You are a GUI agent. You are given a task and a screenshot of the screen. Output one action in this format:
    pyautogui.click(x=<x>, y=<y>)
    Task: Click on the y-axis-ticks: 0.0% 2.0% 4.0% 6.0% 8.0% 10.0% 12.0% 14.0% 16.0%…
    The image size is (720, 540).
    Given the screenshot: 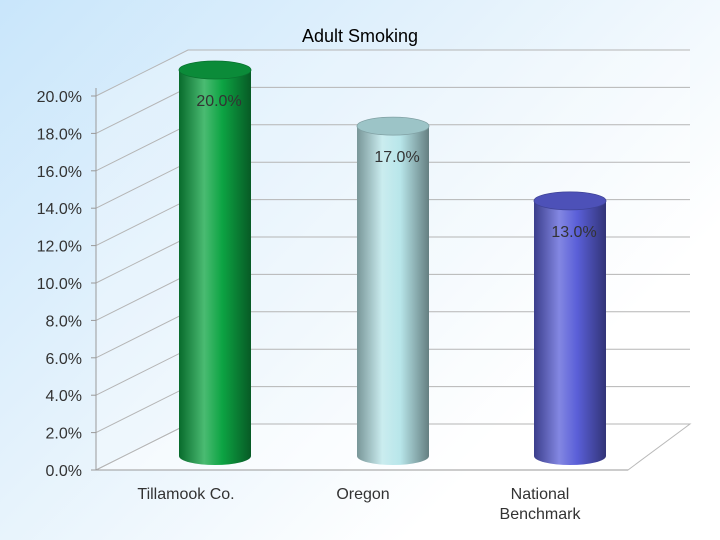 What is the action you would take?
    pyautogui.click(x=59, y=284)
    